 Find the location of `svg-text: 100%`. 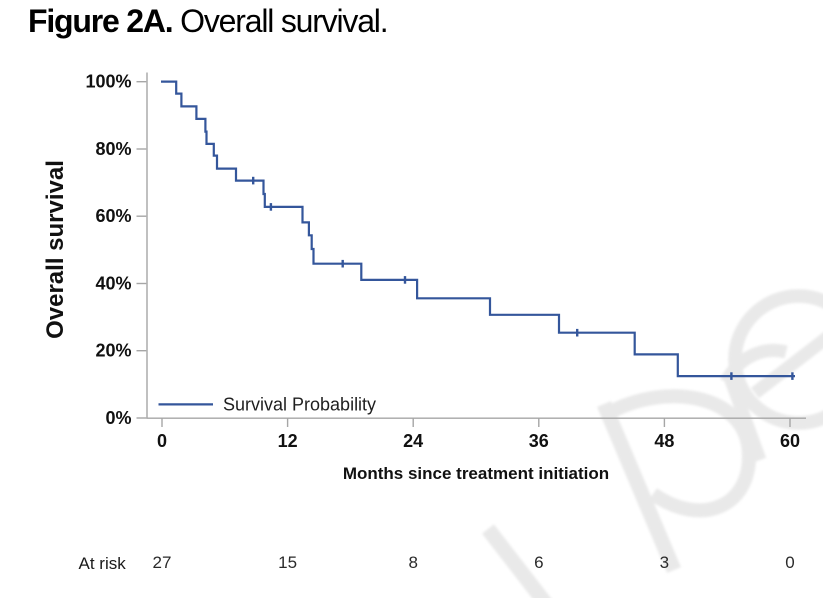

svg-text: 100% is located at coordinates (108, 82).